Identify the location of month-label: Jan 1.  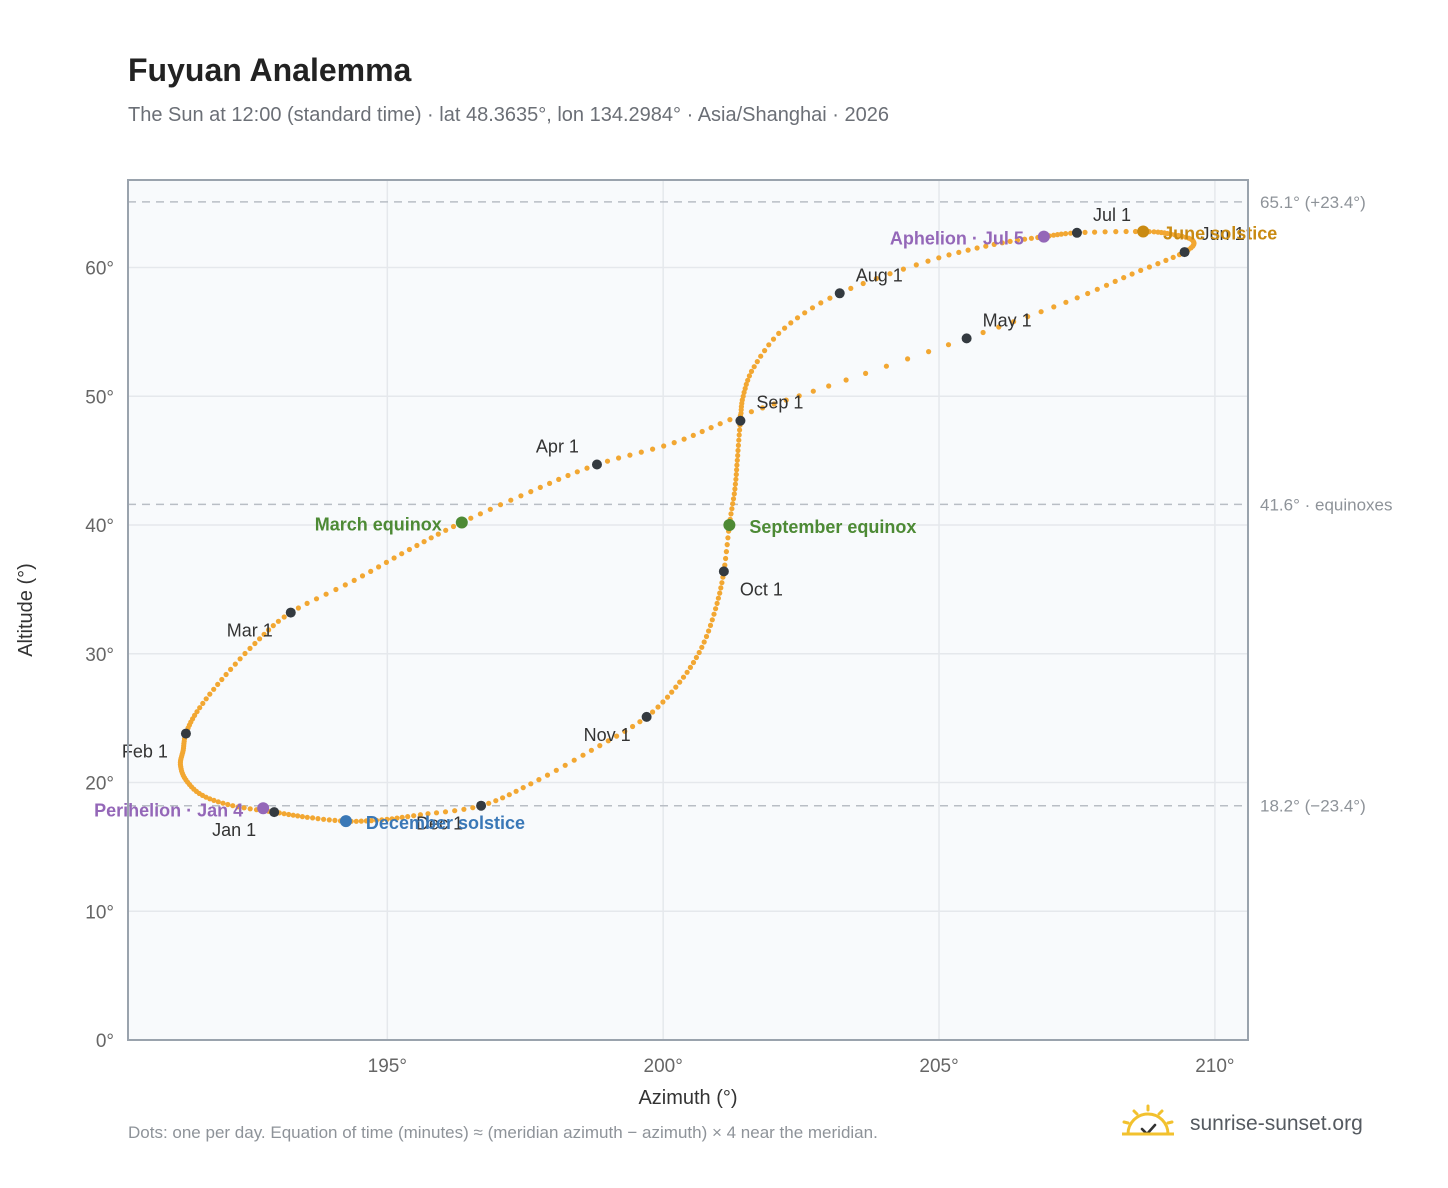
(234, 830).